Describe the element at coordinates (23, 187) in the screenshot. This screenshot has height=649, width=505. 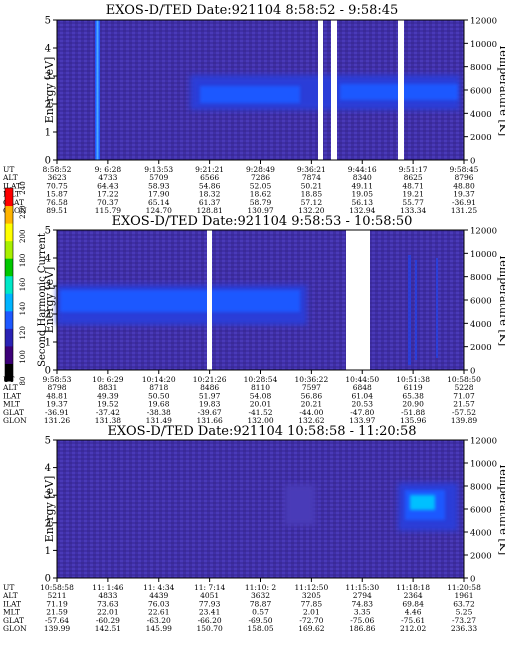
I see `colorbar-tick-label: 240` at that location.